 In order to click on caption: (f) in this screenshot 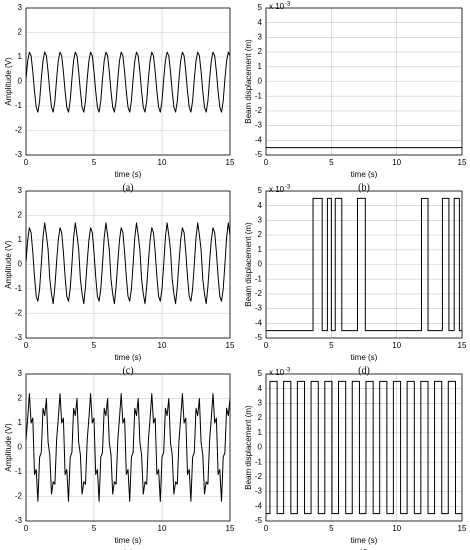, I will do `click(364, 549)`.